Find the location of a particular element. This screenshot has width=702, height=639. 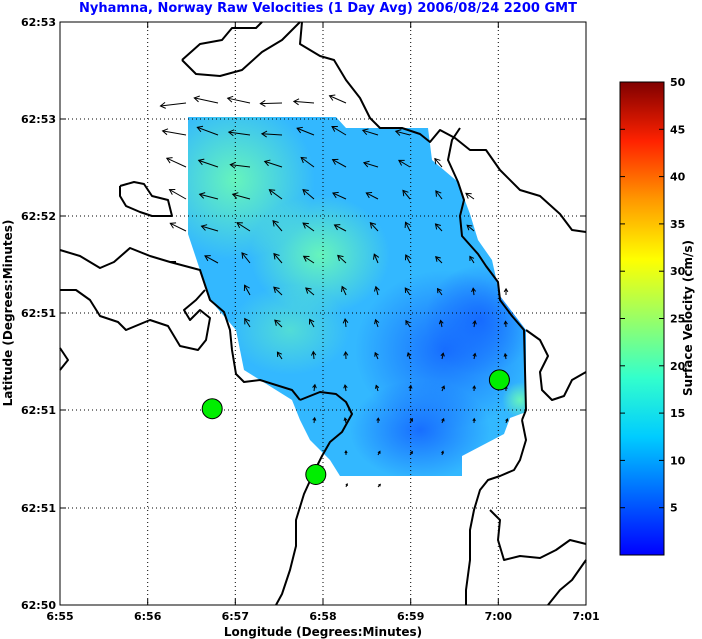

colorbar-tick-label: 5 is located at coordinates (674, 508).